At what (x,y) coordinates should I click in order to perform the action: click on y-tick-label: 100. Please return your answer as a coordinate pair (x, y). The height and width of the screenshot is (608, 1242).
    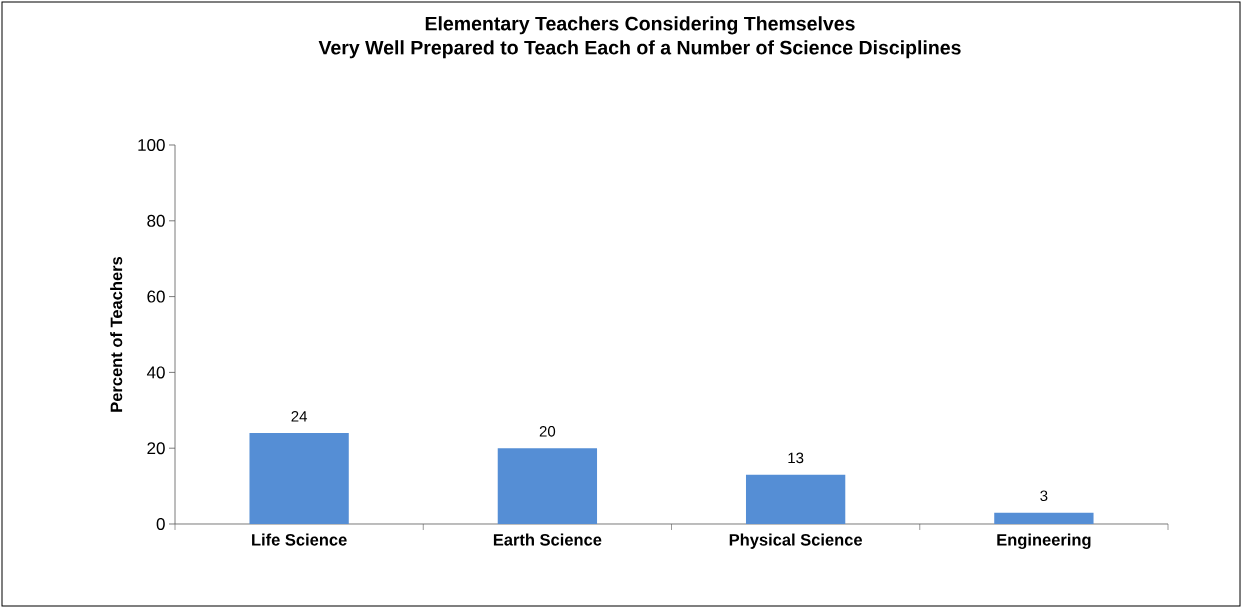
    Looking at the image, I should click on (151, 145).